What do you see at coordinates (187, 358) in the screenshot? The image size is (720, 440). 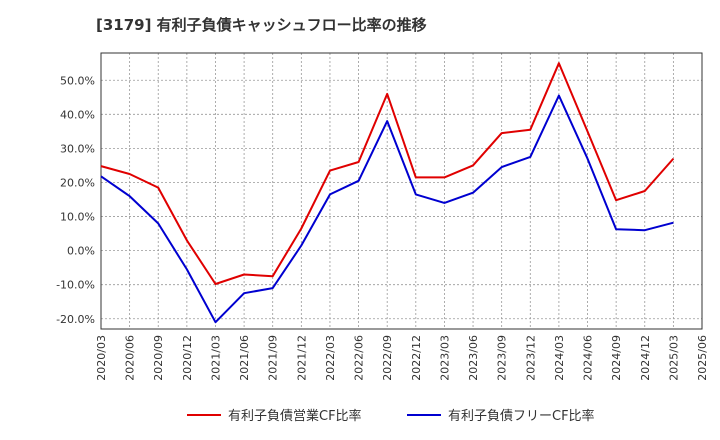 I see `x-tick-label: 2020/12` at bounding box center [187, 358].